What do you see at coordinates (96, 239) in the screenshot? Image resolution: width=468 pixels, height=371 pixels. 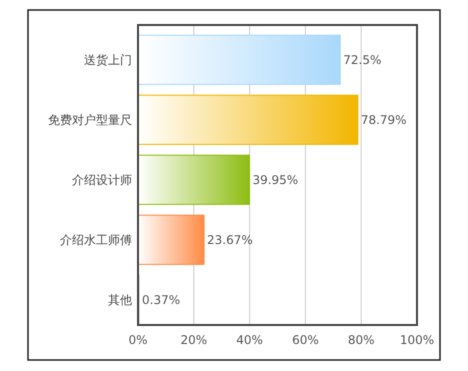 I see `y-tick-label: 介绍水工师傅` at bounding box center [96, 239].